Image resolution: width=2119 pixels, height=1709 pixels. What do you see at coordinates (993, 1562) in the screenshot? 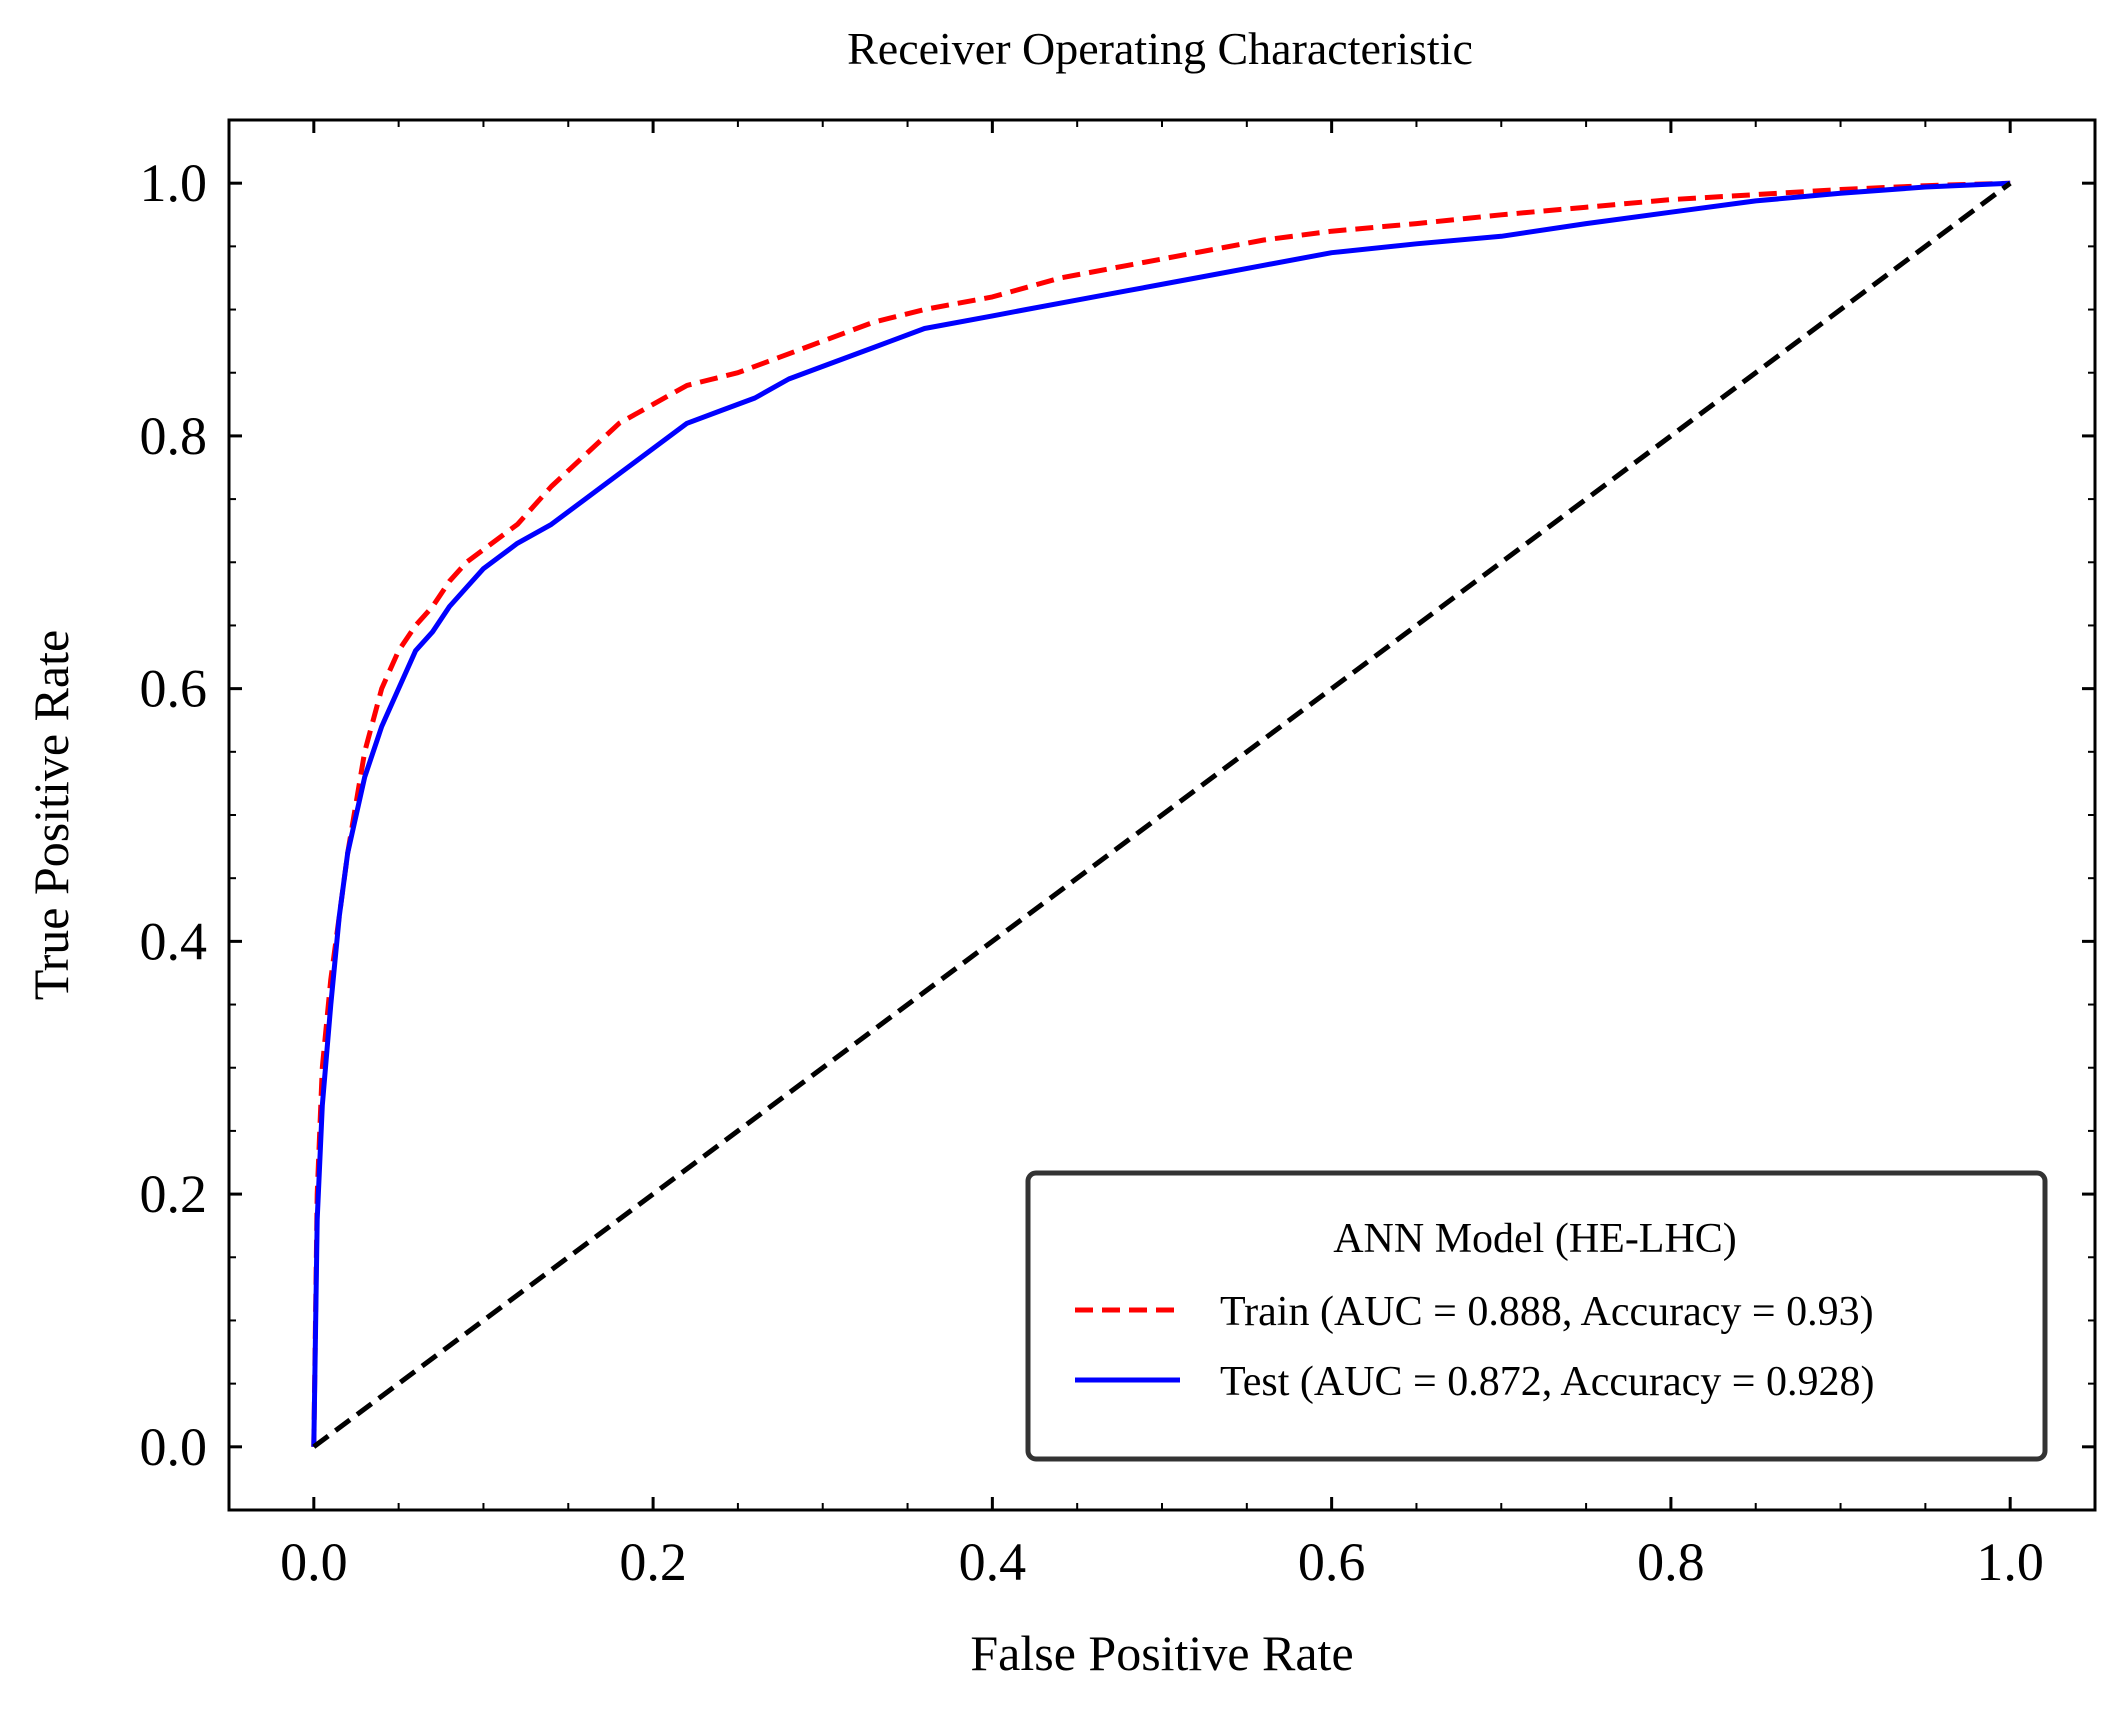
I see `x-tick-label: 0.4` at bounding box center [993, 1562].